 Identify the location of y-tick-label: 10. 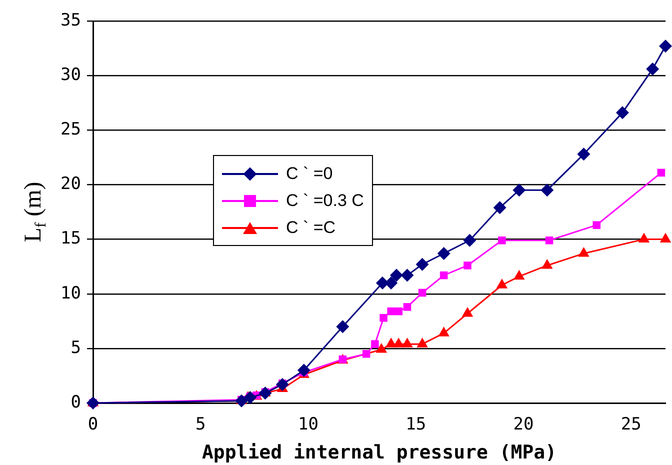
(70, 293).